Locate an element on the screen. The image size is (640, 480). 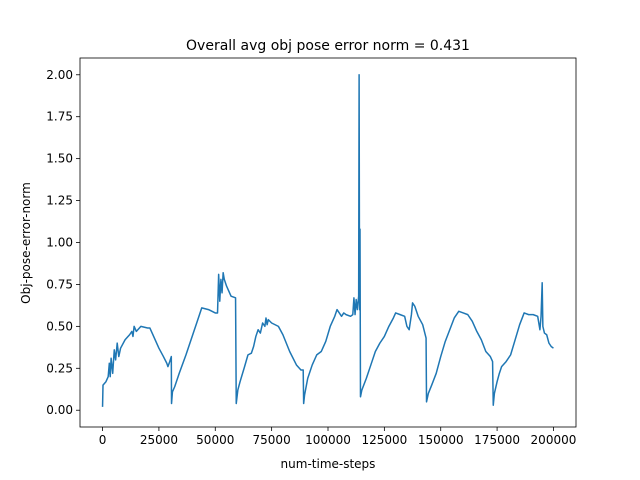
chart-title: Overall avg obj pose error norm = 0.431 is located at coordinates (328, 46).